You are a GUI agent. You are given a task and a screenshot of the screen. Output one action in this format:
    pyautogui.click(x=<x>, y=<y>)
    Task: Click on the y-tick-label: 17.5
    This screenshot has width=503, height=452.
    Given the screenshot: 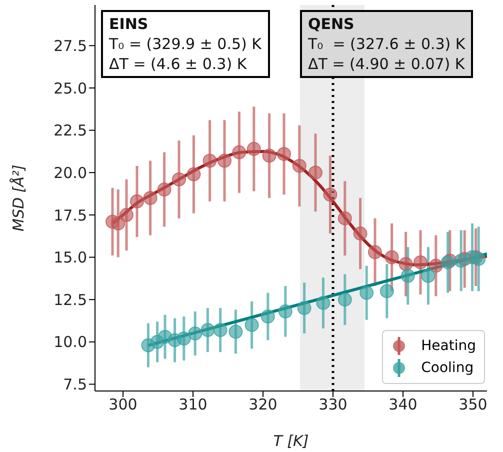 What is the action you would take?
    pyautogui.click(x=70, y=215)
    